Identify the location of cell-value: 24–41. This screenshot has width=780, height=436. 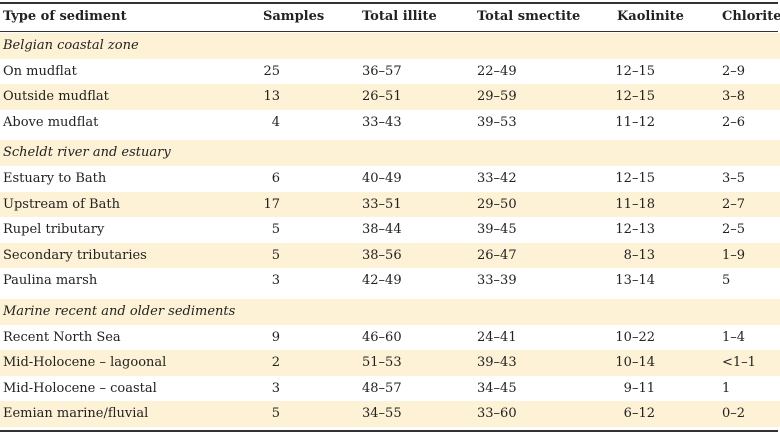
(497, 337).